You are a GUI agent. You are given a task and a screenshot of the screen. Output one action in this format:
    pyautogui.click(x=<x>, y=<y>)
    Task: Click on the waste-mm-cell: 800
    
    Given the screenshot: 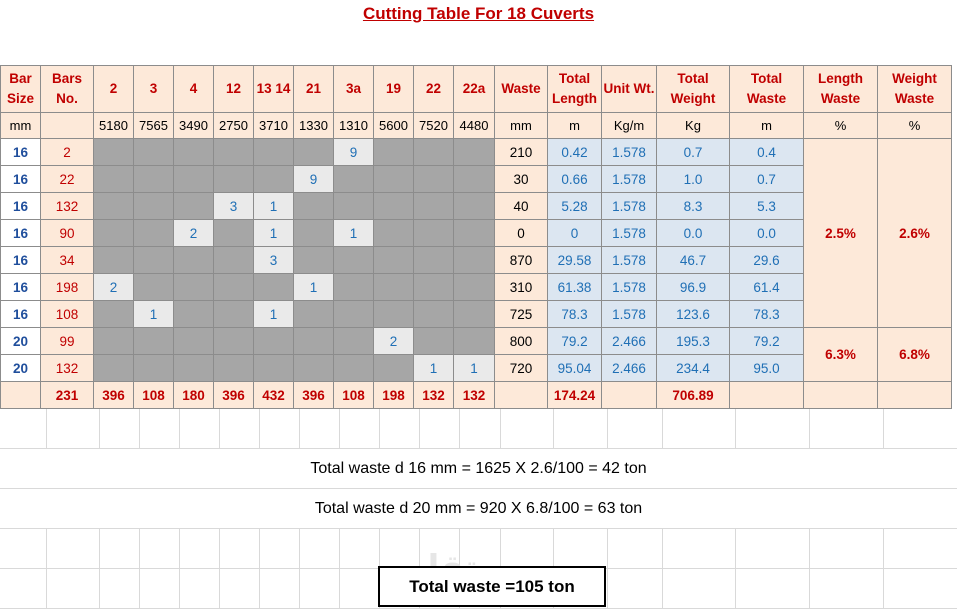 What is the action you would take?
    pyautogui.click(x=521, y=341)
    